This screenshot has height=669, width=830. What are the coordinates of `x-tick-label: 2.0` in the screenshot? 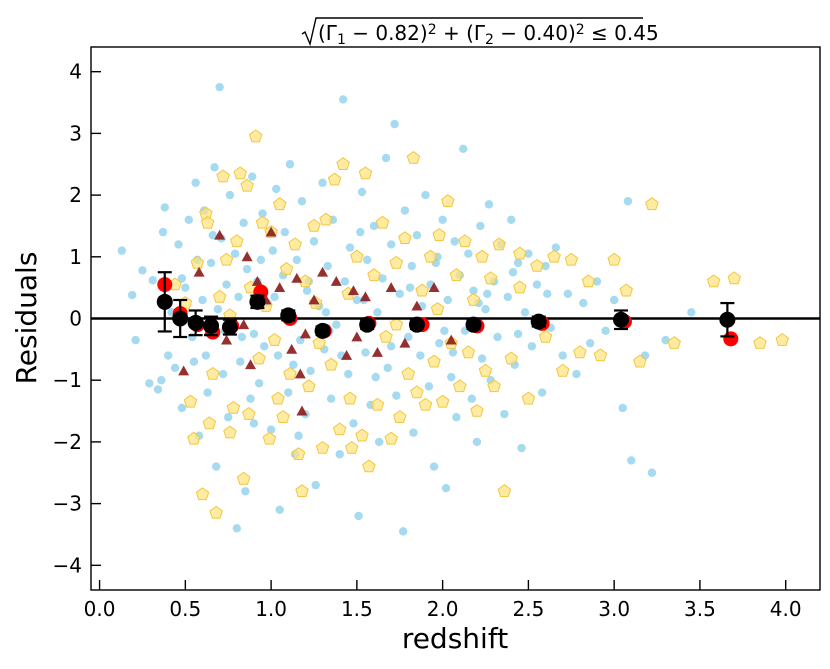 It's located at (443, 609).